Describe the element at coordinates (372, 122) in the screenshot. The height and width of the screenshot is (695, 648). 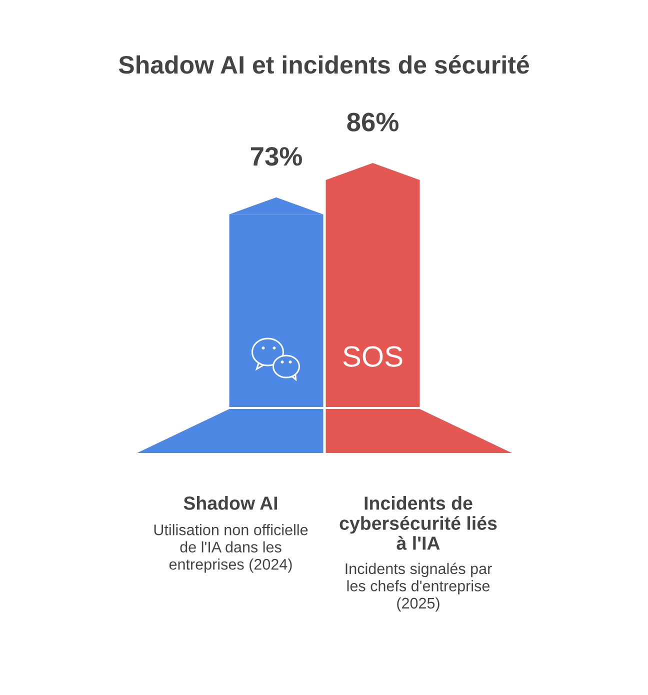
I see `data-label: 86%` at that location.